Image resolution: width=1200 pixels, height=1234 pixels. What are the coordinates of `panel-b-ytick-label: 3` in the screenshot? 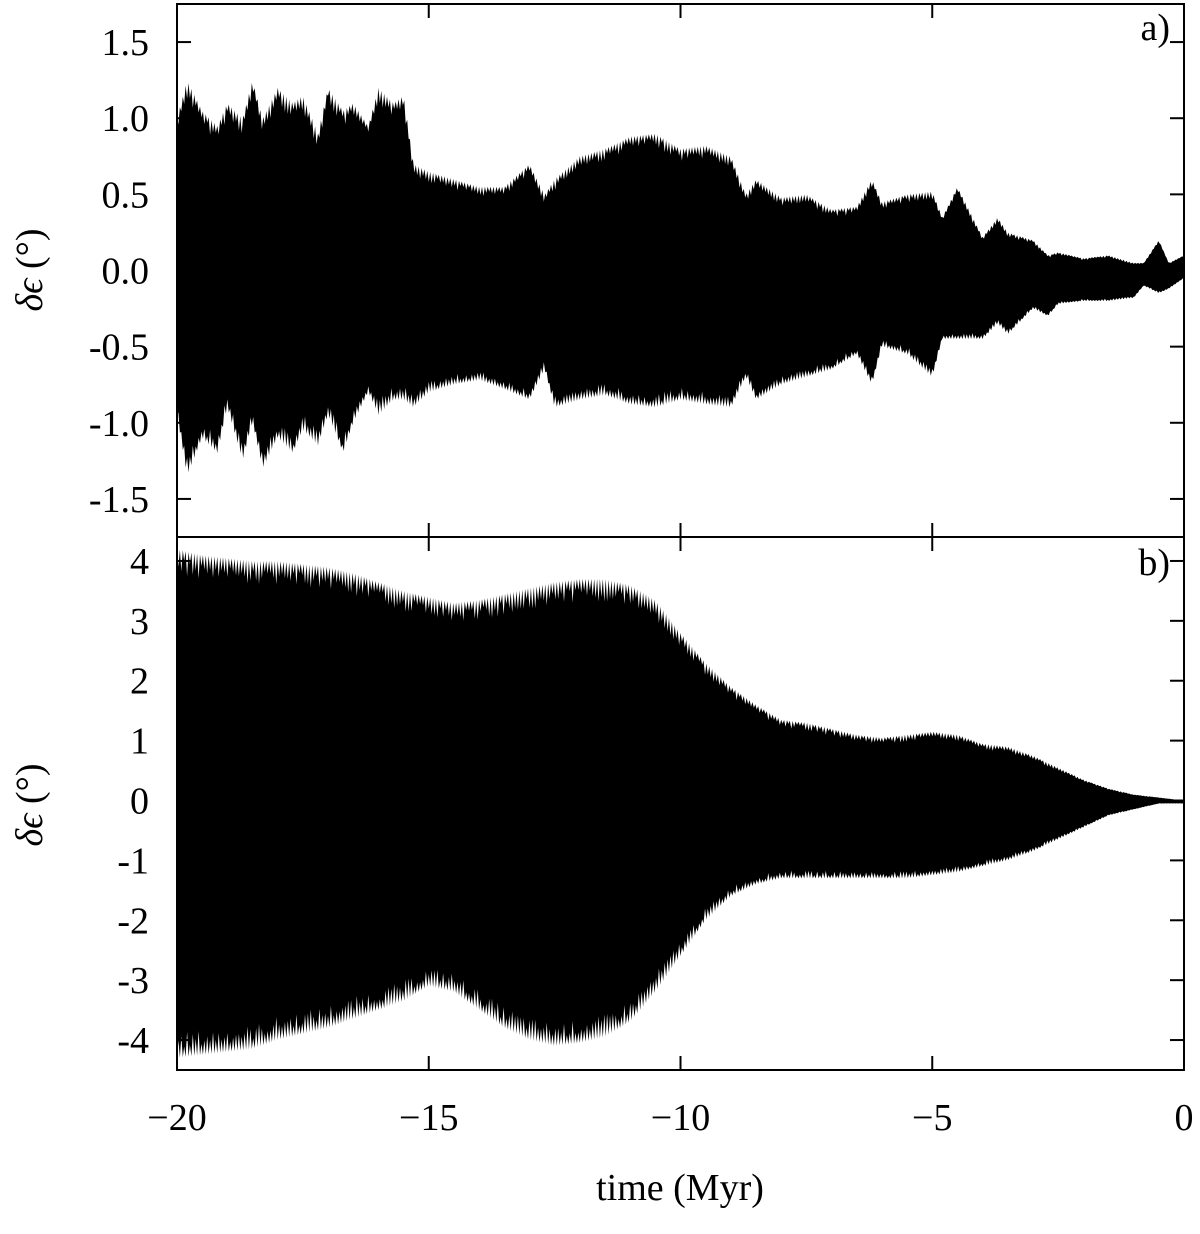 It's located at (139, 622).